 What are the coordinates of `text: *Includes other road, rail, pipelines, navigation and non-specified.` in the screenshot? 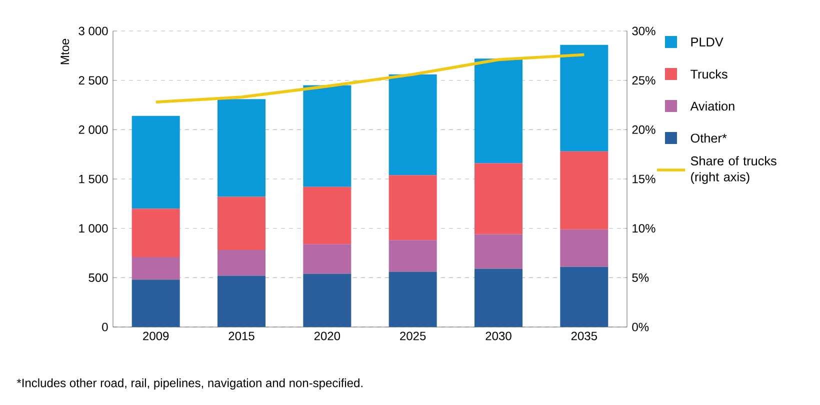 It's located at (189, 384).